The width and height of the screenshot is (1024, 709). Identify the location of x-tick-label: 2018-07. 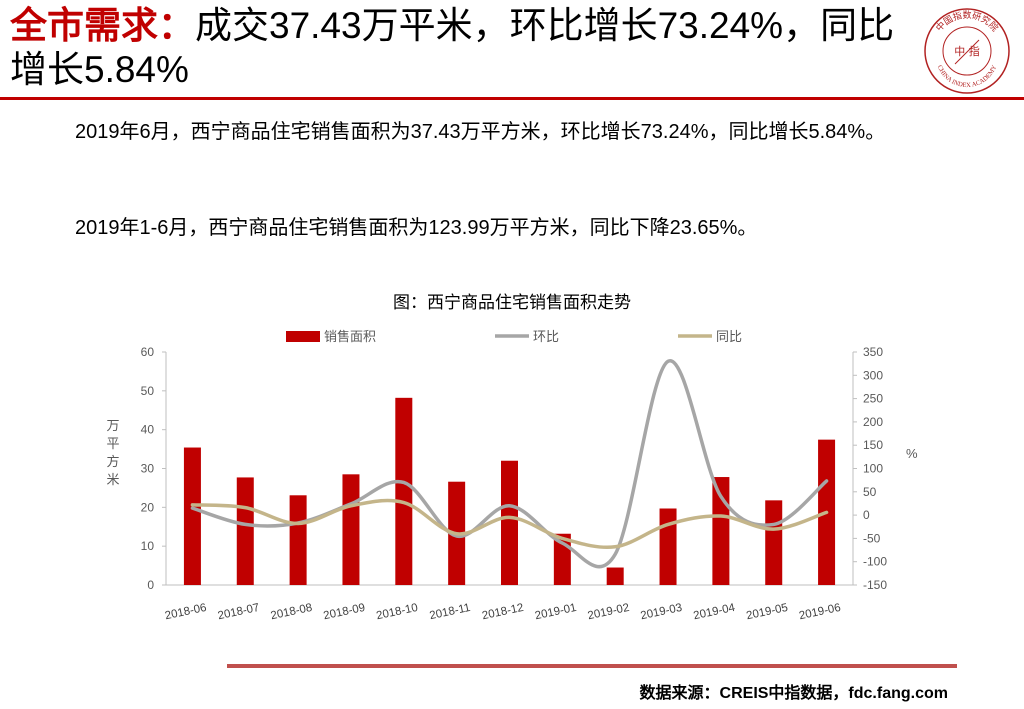
(239, 612).